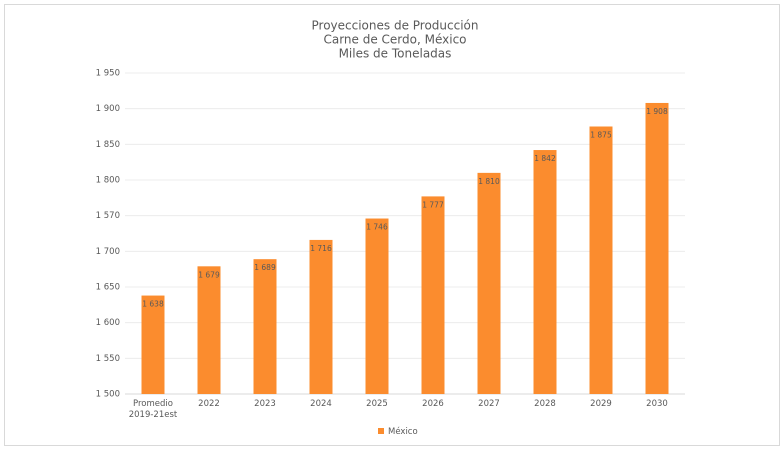 This screenshot has height=450, width=784. Describe the element at coordinates (209, 404) in the screenshot. I see `x-tick-label: 2022` at that location.